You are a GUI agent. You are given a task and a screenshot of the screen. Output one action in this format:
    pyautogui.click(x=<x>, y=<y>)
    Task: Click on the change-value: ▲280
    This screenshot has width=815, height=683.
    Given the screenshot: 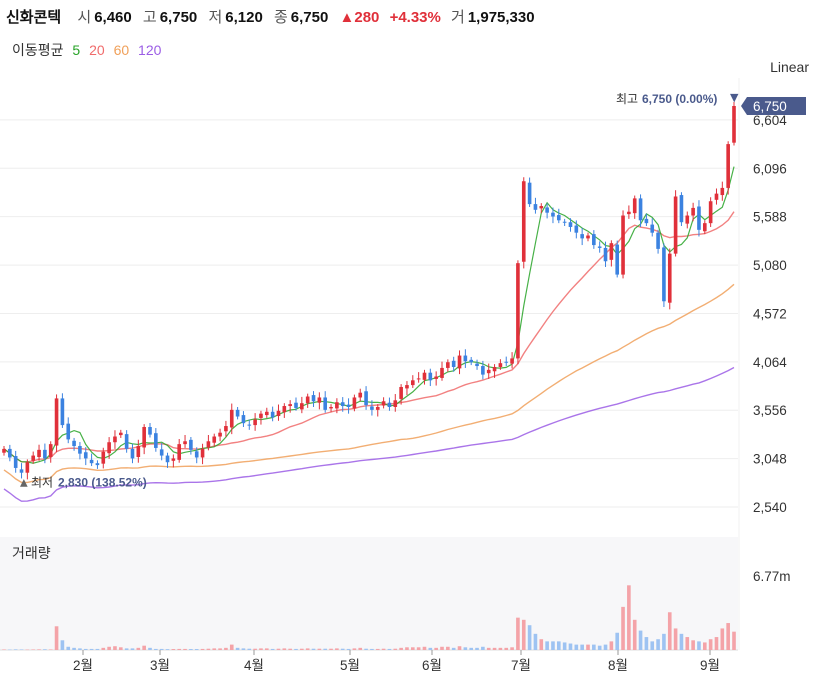 What is the action you would take?
    pyautogui.click(x=360, y=17)
    